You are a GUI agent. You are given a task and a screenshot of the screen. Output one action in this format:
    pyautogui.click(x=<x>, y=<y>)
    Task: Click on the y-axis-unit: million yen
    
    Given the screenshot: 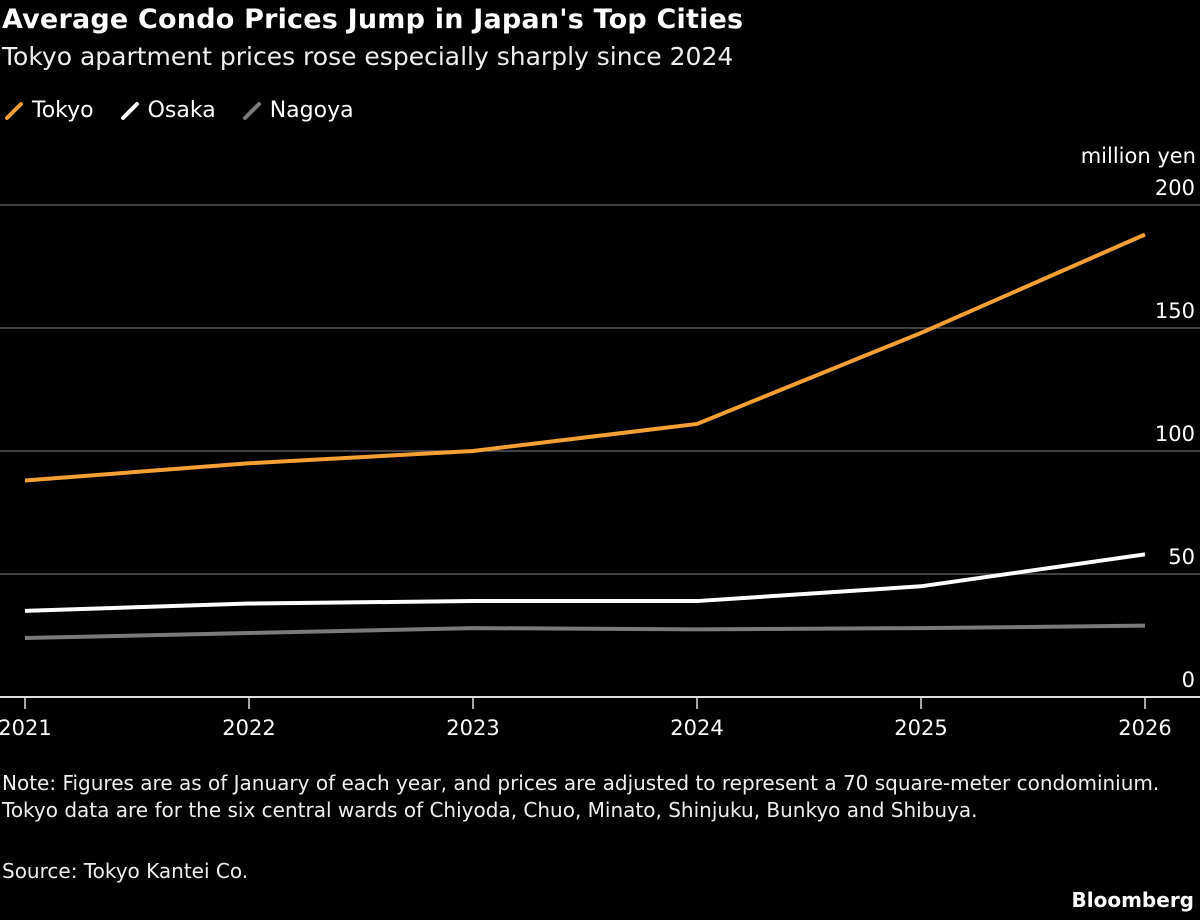 What is the action you would take?
    pyautogui.click(x=1138, y=156)
    